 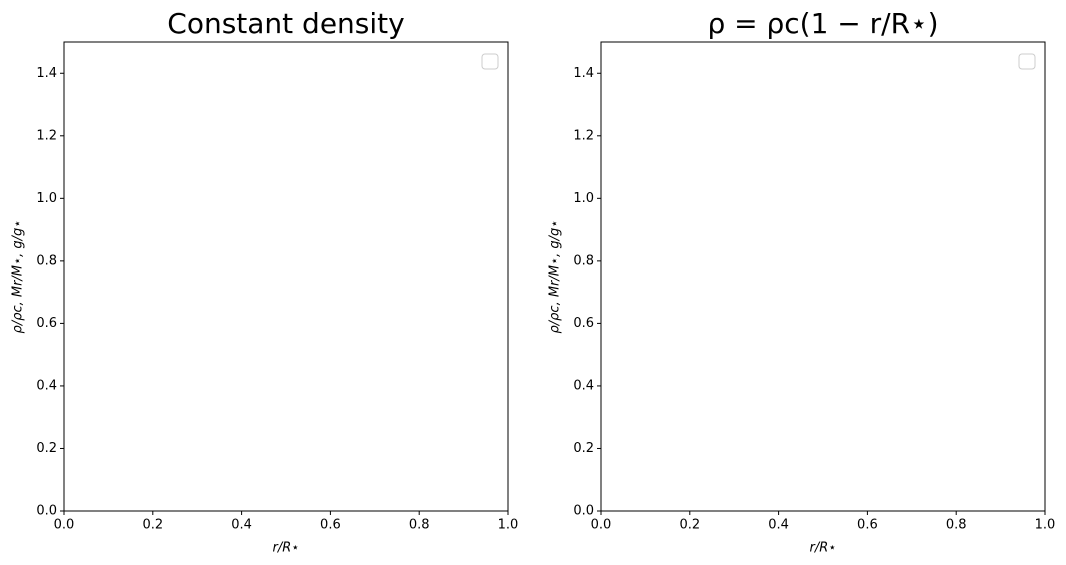 I want to click on chart-title: ρ = ρc(1 − r/R⋆), so click(x=822, y=23).